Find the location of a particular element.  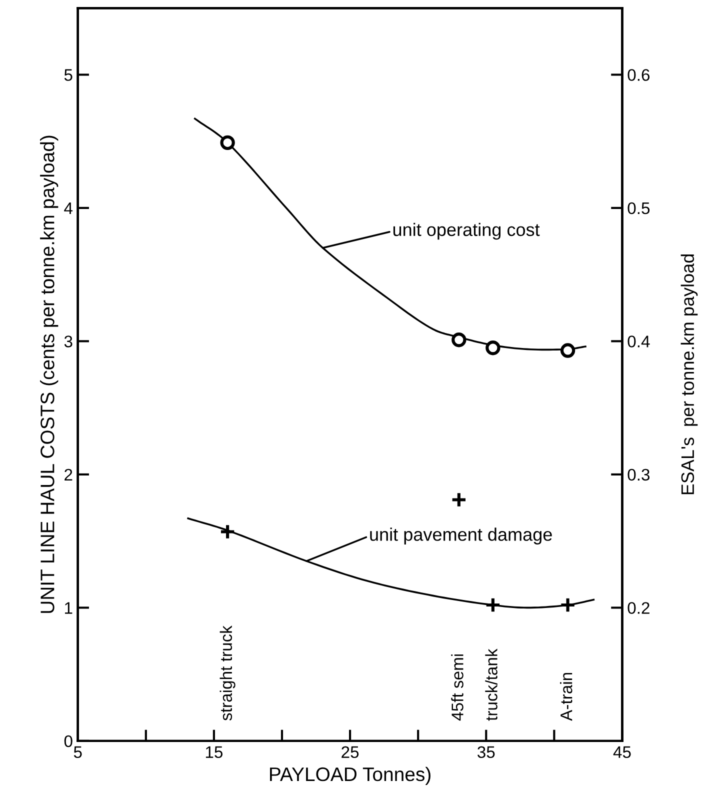

annotation: A-train is located at coordinates (566, 696).